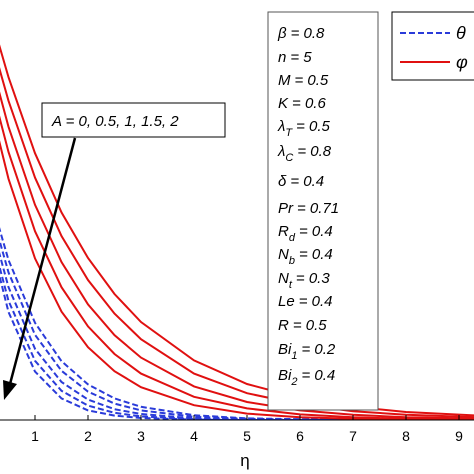 The height and width of the screenshot is (474, 474). I want to click on parameter-symbol: Le, so click(286, 301).